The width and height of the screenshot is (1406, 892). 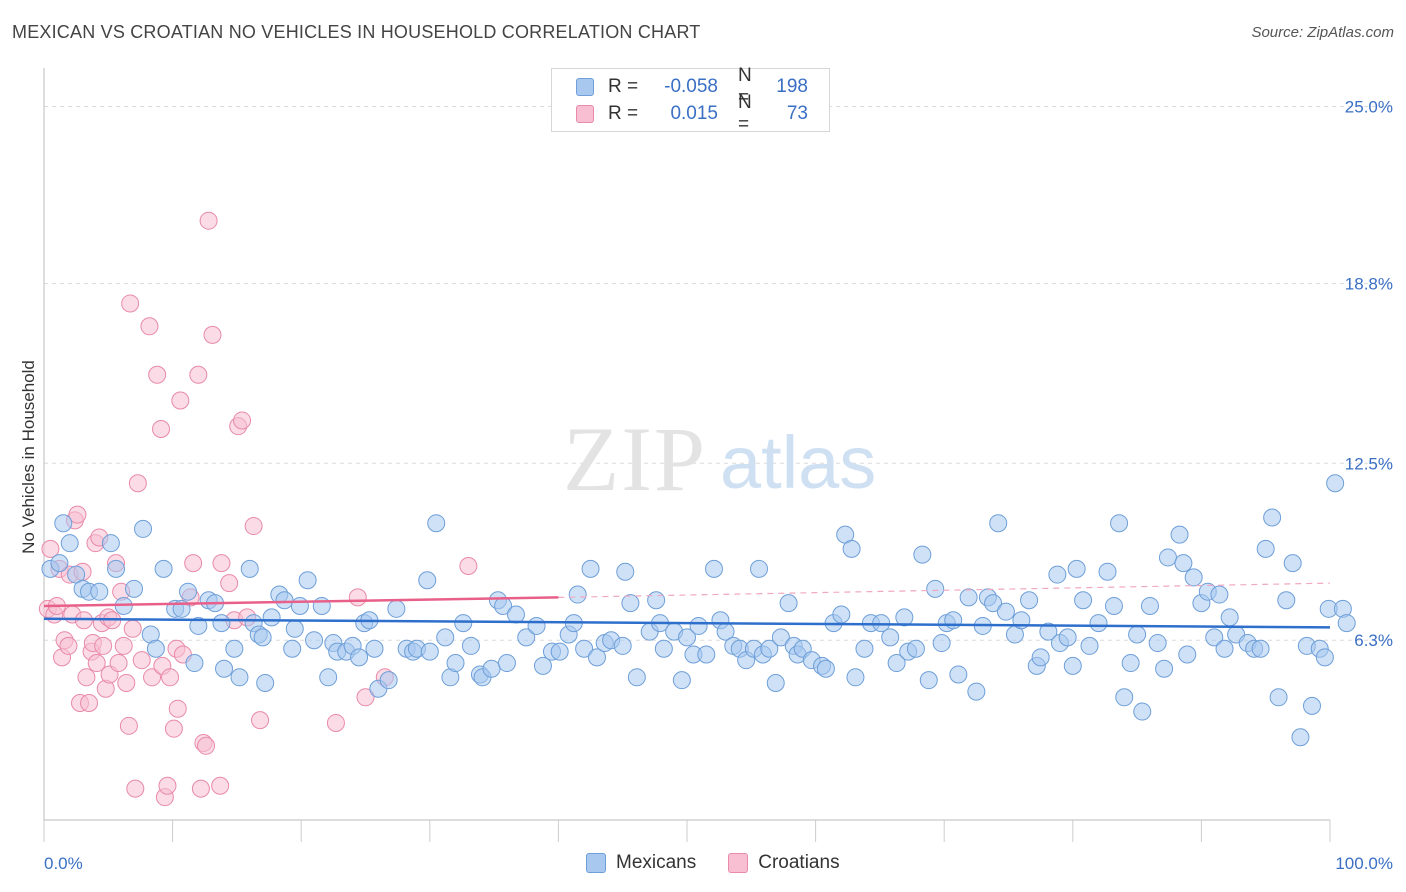 I want to click on series-legend-croatians: Croatians, so click(x=784, y=863).